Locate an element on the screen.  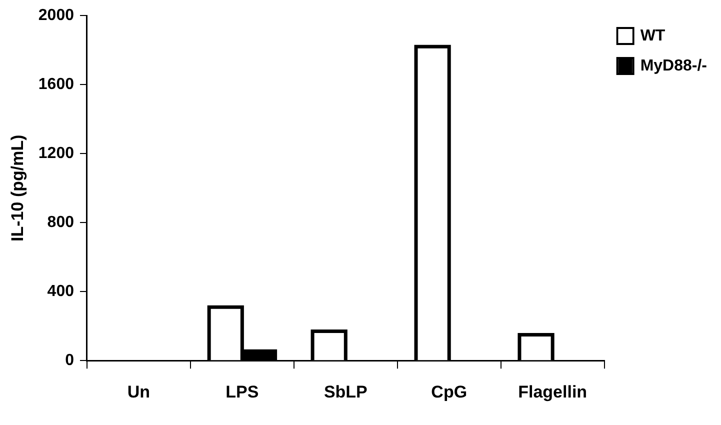
y-tick-label: 2000 is located at coordinates (56, 15).